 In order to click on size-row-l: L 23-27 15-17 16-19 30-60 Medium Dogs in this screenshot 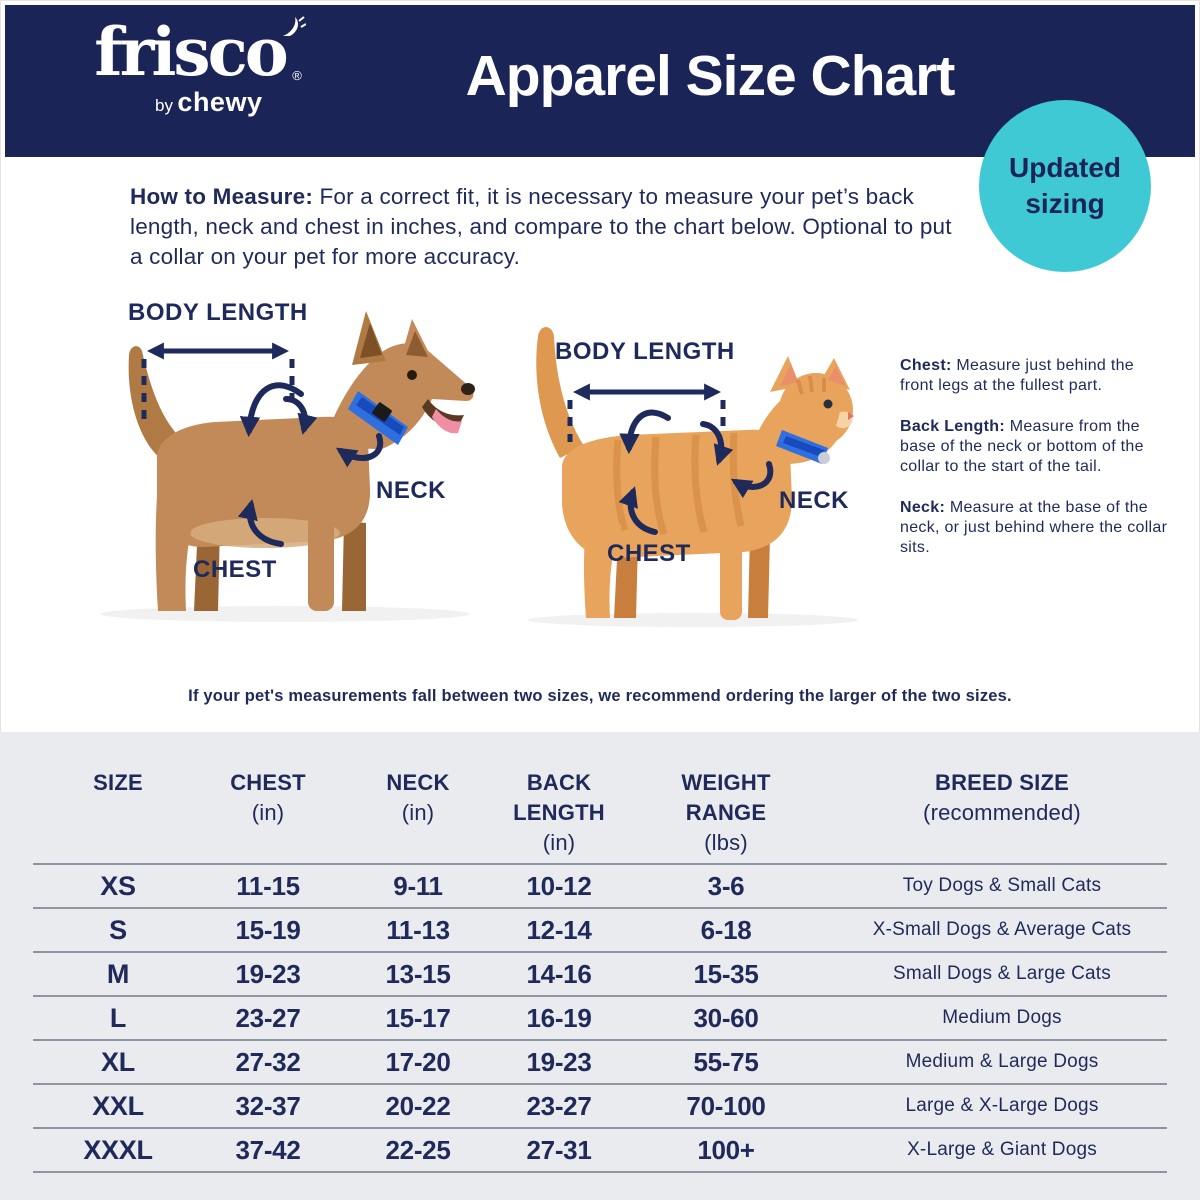, I will do `click(600, 1017)`.